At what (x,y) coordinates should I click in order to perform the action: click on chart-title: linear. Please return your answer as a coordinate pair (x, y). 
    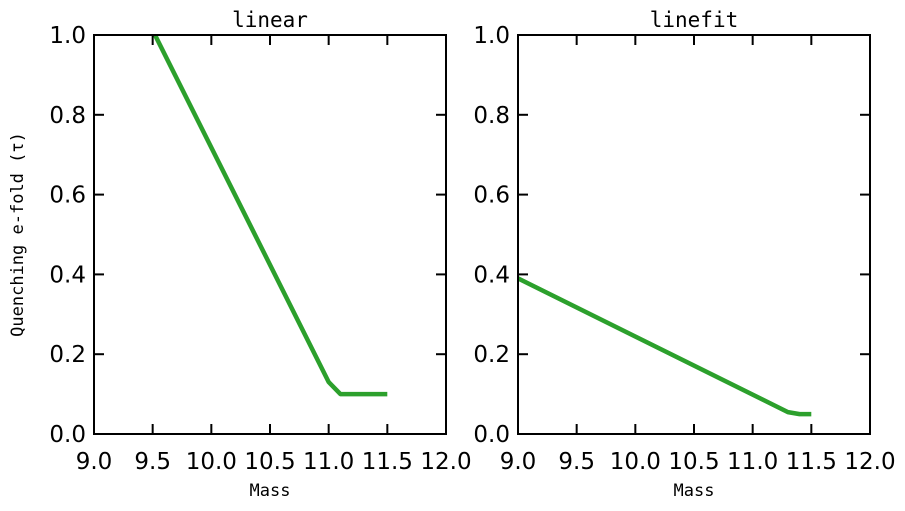
    Looking at the image, I should click on (270, 20).